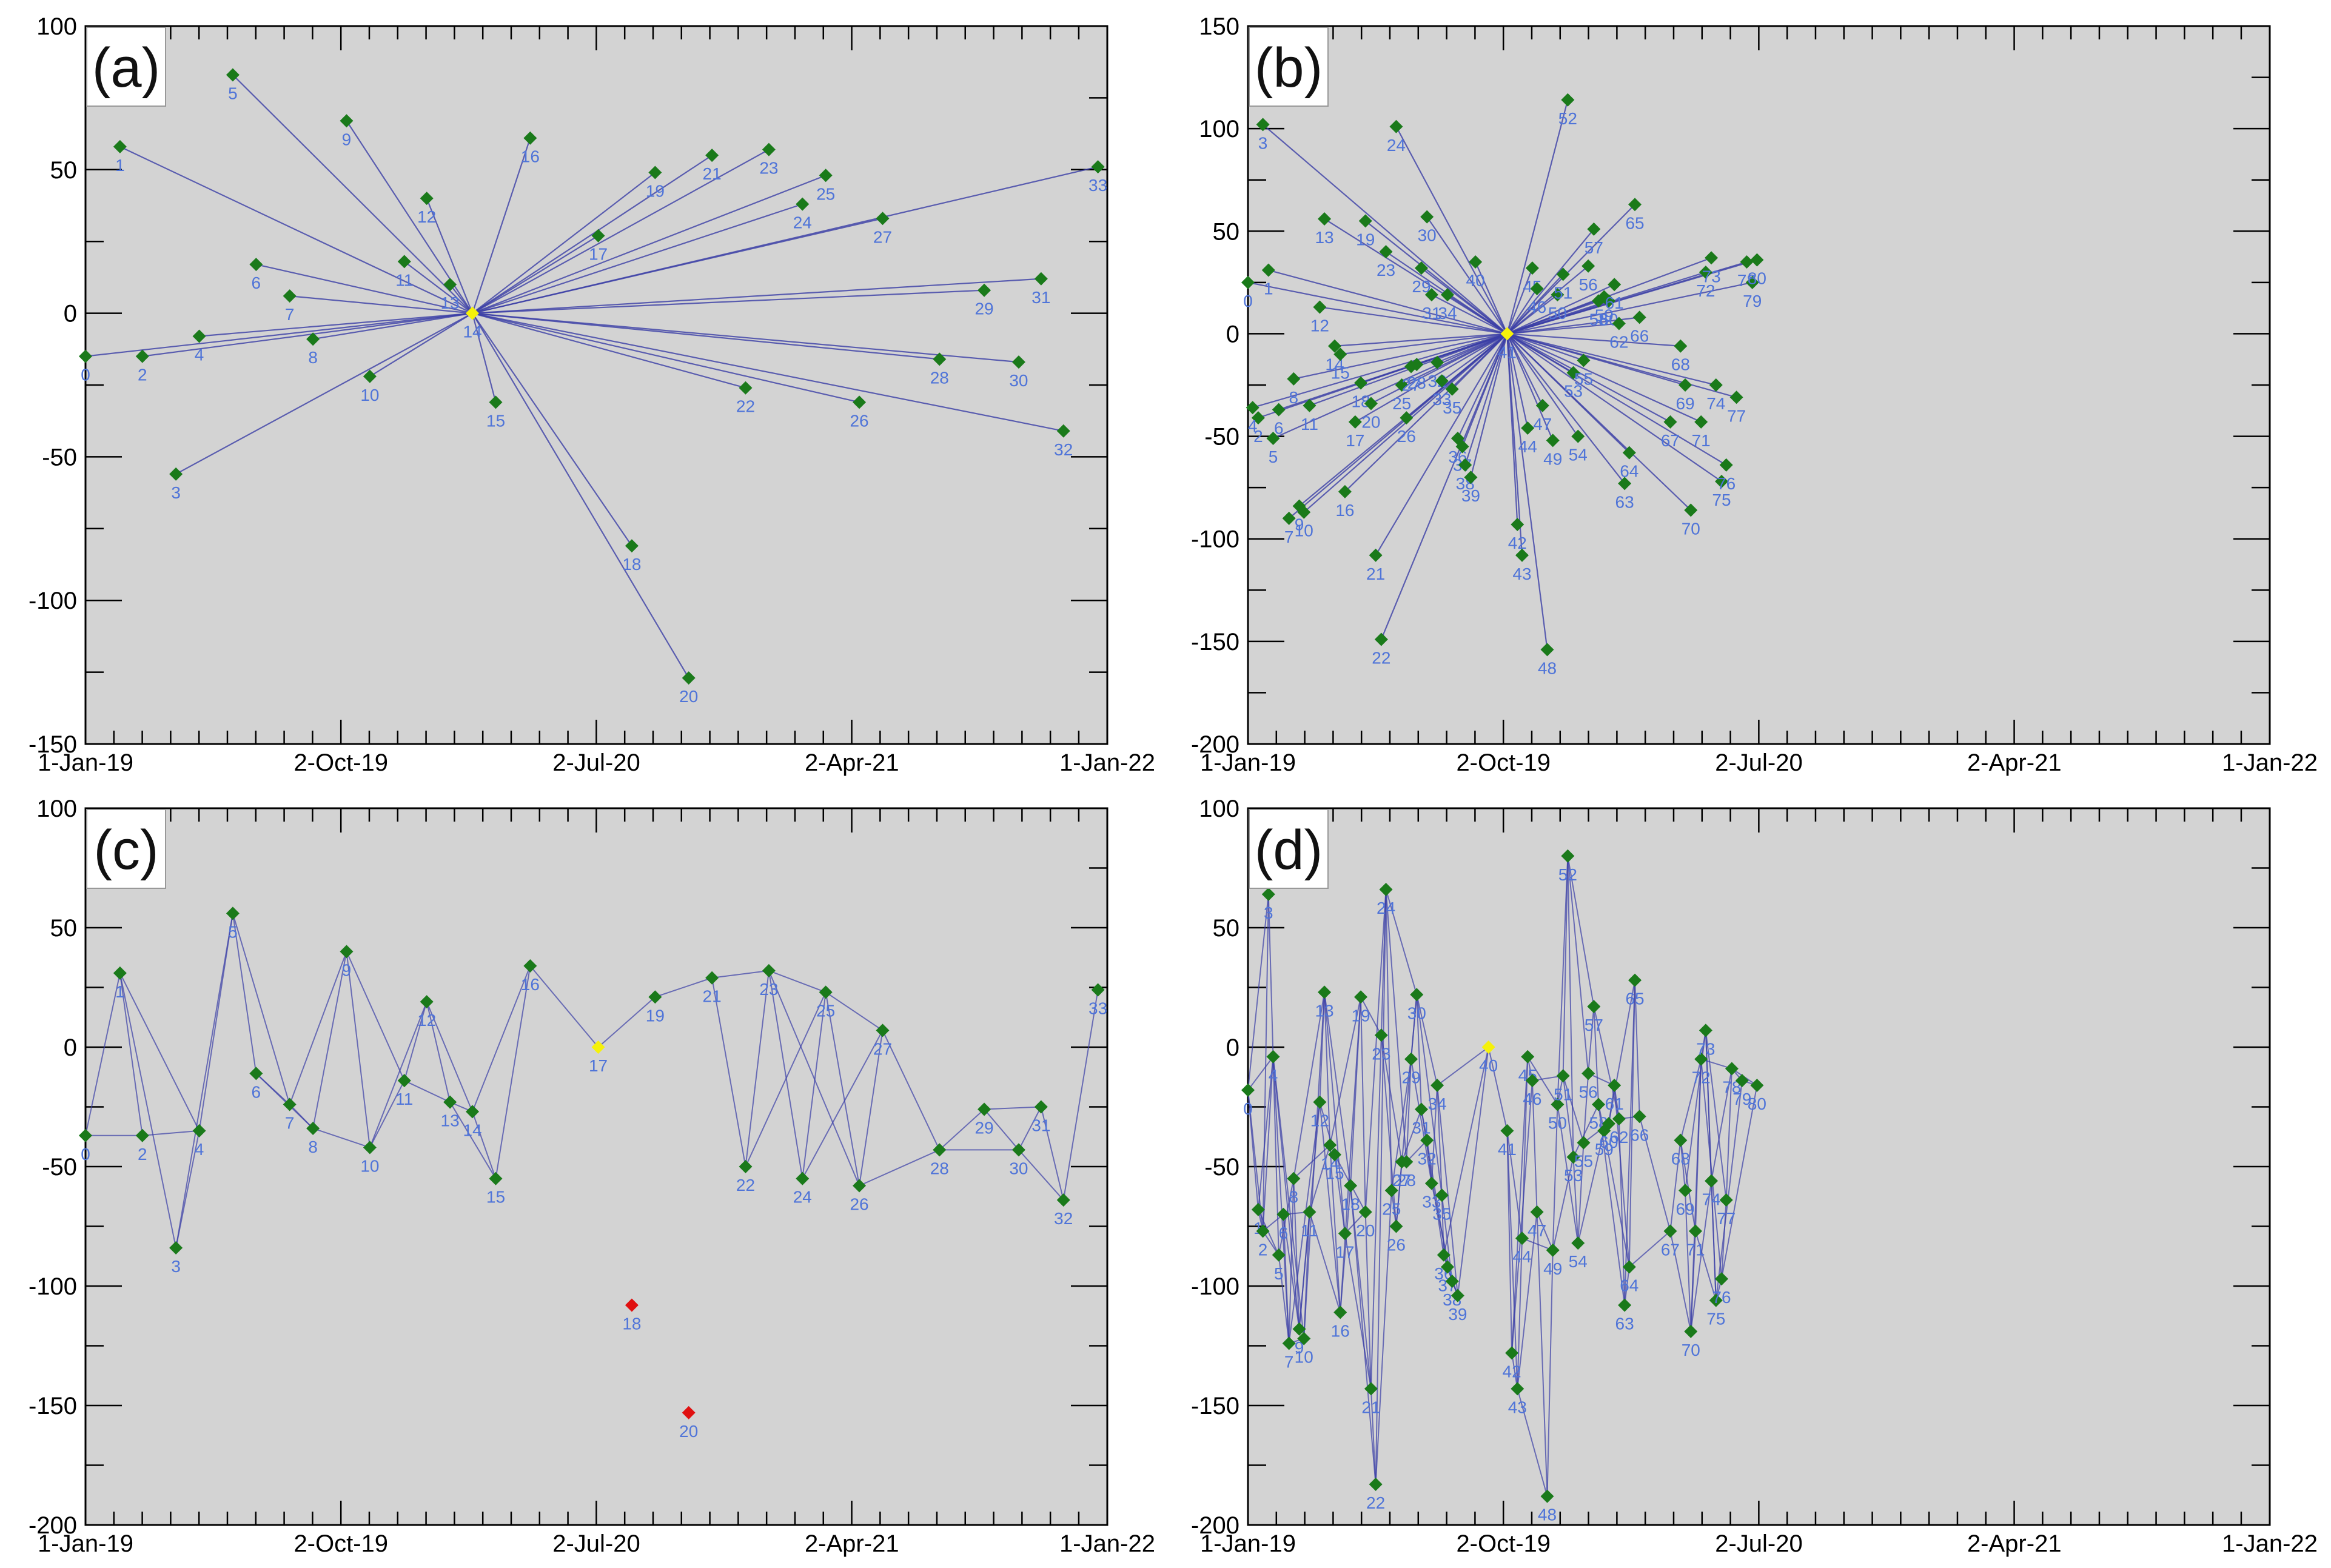 The width and height of the screenshot is (2331, 1568). Describe the element at coordinates (1391, 1209) in the screenshot. I see `point-label: 25` at that location.